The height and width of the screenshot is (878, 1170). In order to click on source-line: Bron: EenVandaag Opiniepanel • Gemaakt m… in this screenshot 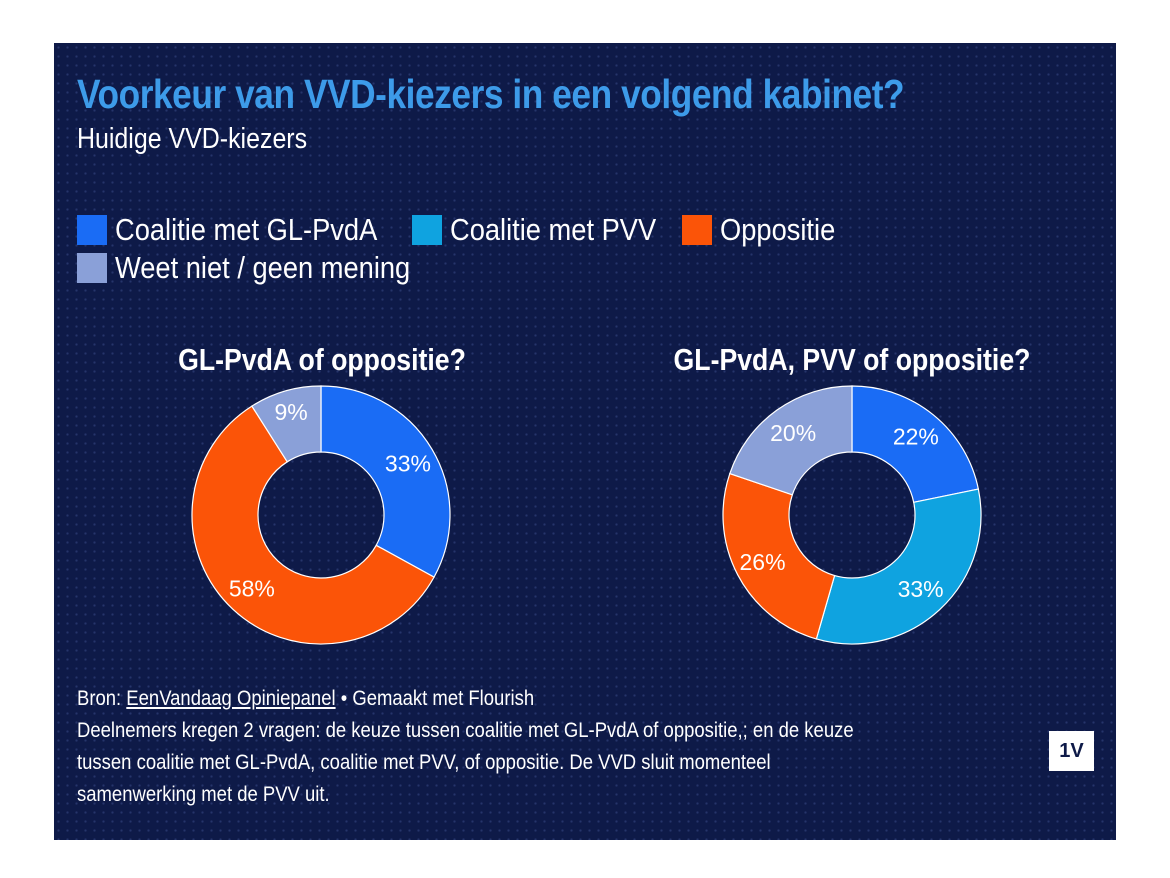, I will do `click(499, 699)`.